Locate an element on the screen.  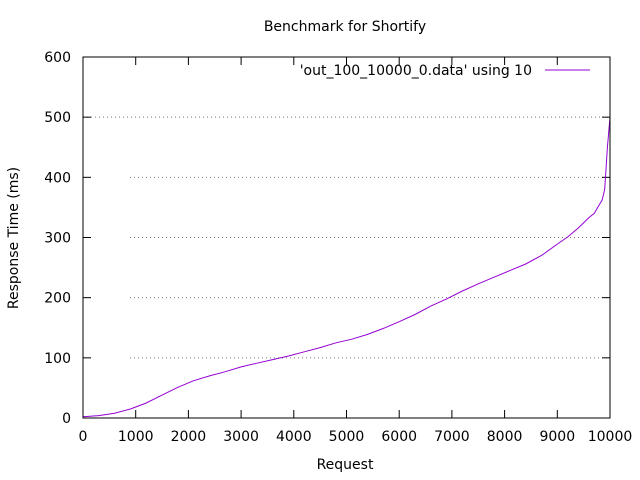
chart-title: Benchmark for Shortify is located at coordinates (345, 27).